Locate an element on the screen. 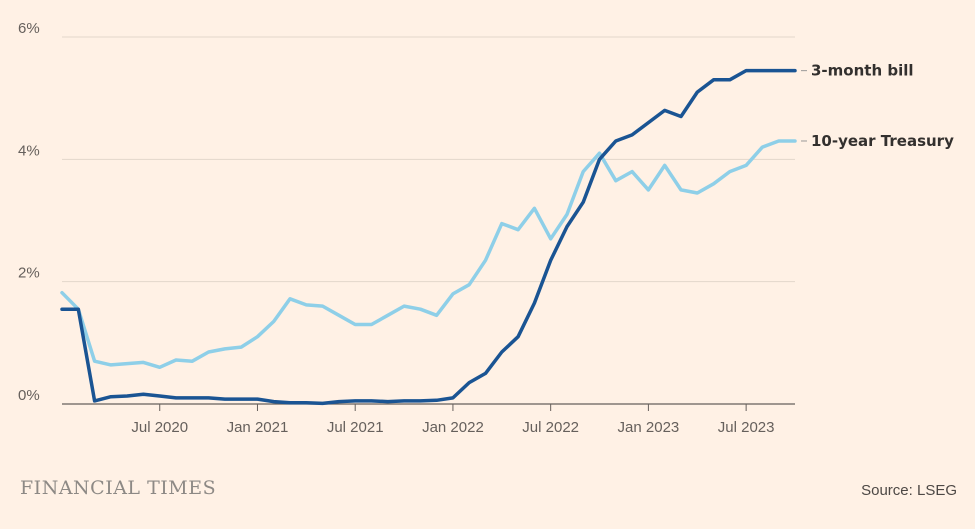 The image size is (975, 529). brand-logo-text: FINANCIAL TIMES is located at coordinates (118, 488).